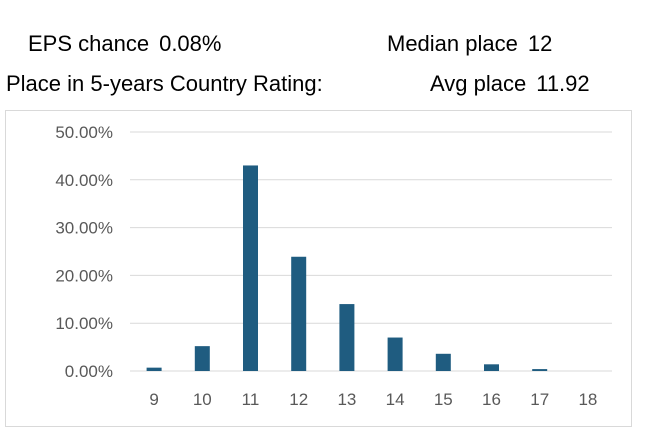 This screenshot has width=659, height=434. What do you see at coordinates (84, 180) in the screenshot?
I see `y-tick-label: 40.00%` at bounding box center [84, 180].